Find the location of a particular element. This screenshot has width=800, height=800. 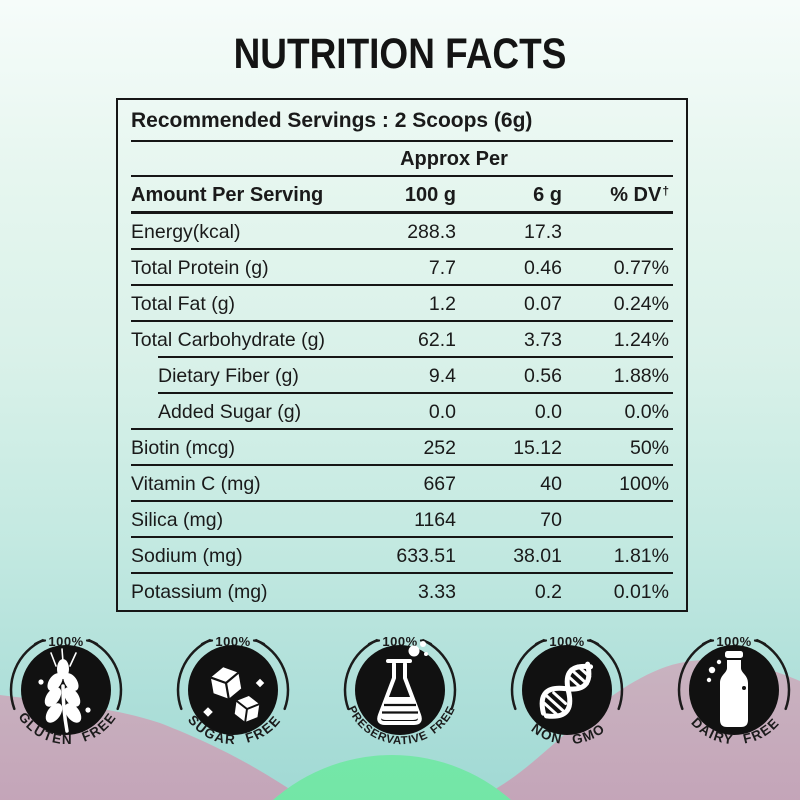

table-row: Sodium (mg) 633.51 38.01 1.81% is located at coordinates (402, 556).